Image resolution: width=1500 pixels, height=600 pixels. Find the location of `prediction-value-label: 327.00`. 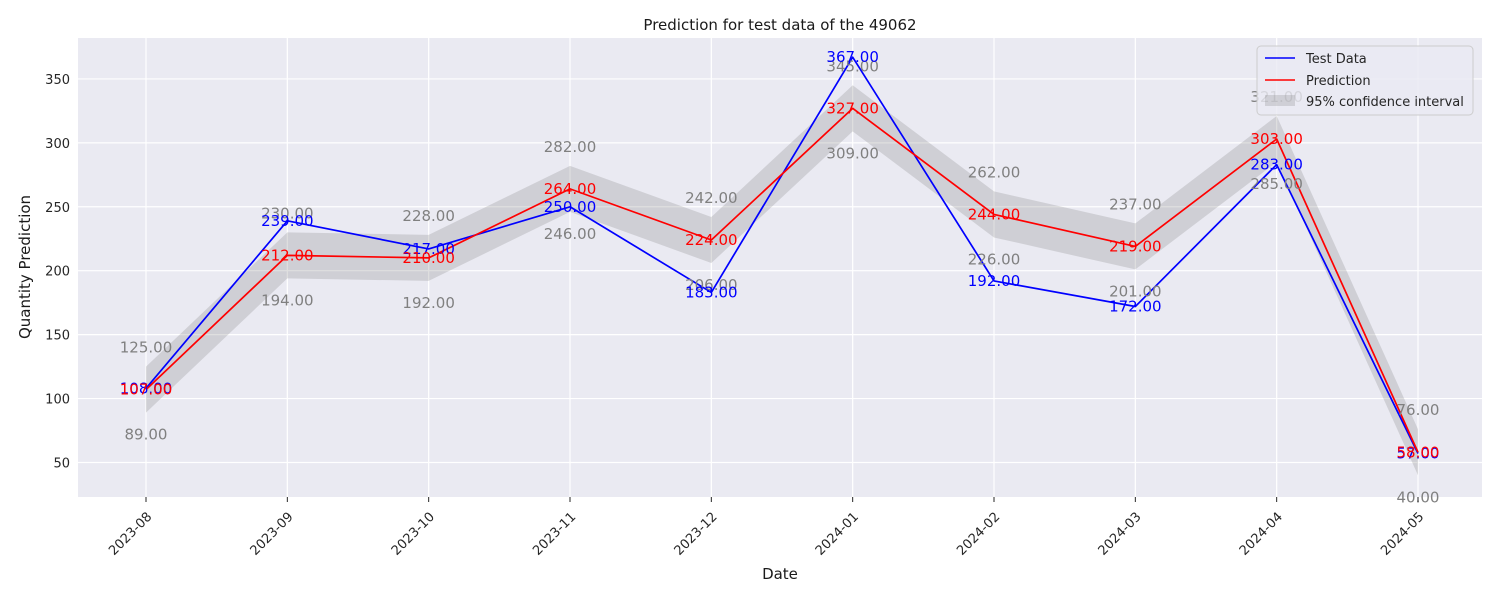

prediction-value-label: 327.00 is located at coordinates (852, 108).